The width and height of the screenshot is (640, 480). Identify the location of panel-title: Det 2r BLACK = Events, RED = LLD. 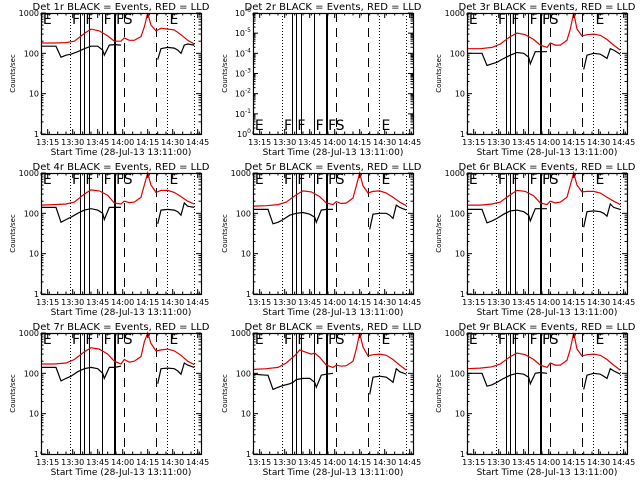
(333, 7).